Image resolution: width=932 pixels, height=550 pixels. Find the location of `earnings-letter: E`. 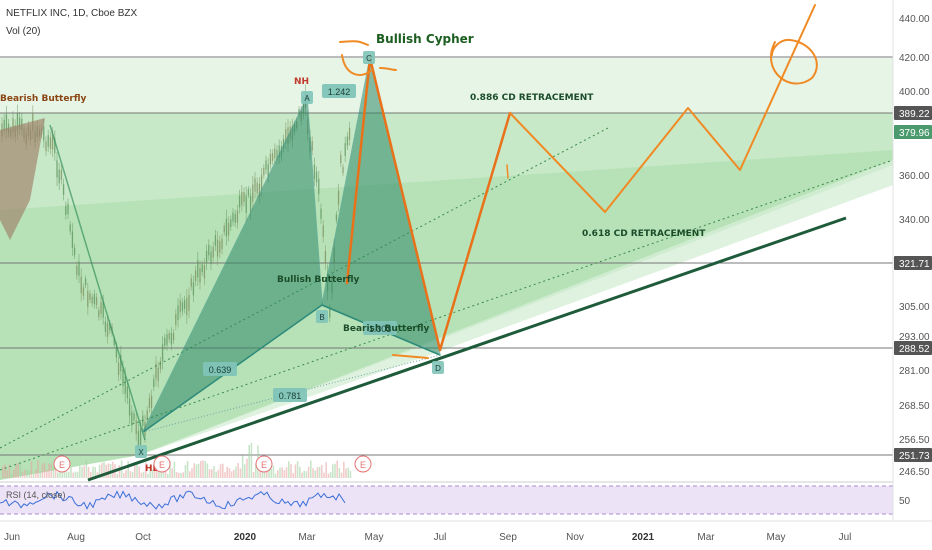

earnings-letter: E is located at coordinates (162, 465).